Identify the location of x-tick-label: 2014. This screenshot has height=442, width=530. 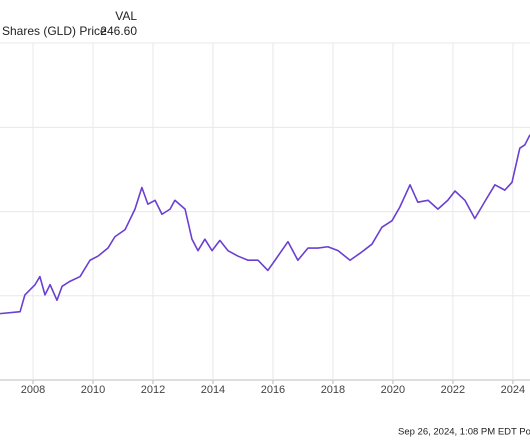
(213, 390).